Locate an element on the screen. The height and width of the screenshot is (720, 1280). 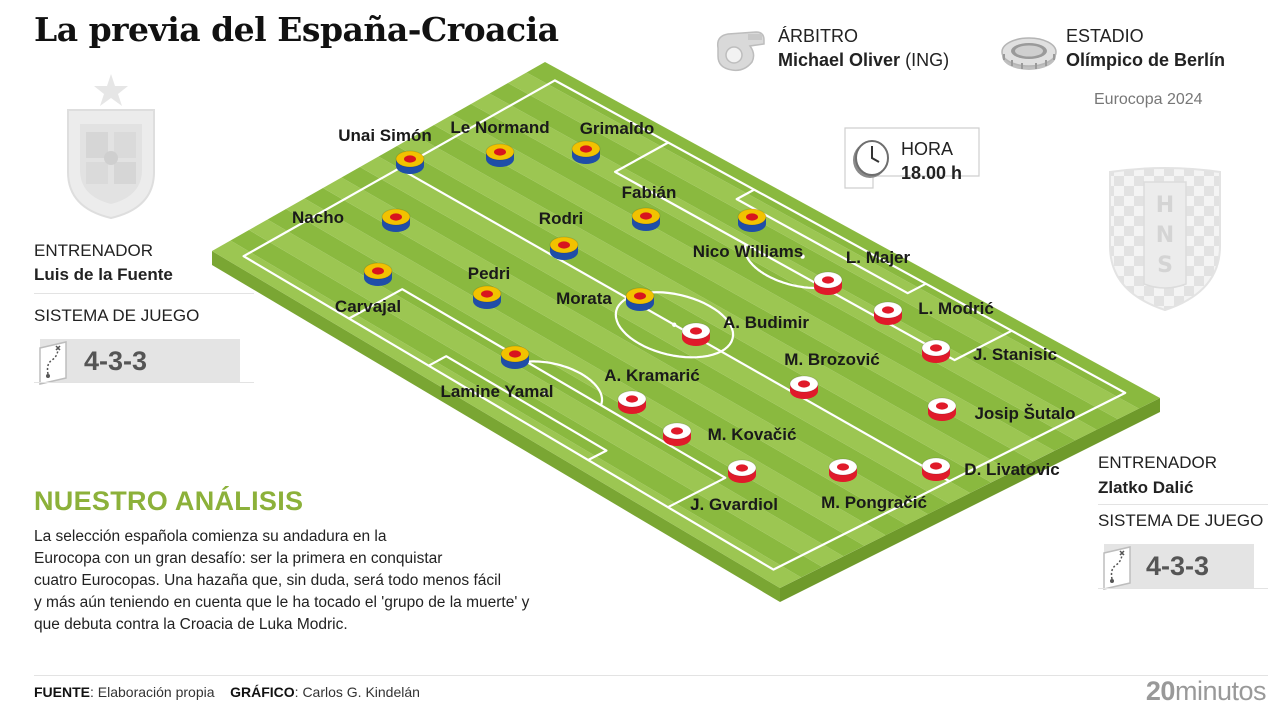
brand-number: 20 is located at coordinates (1160, 691).